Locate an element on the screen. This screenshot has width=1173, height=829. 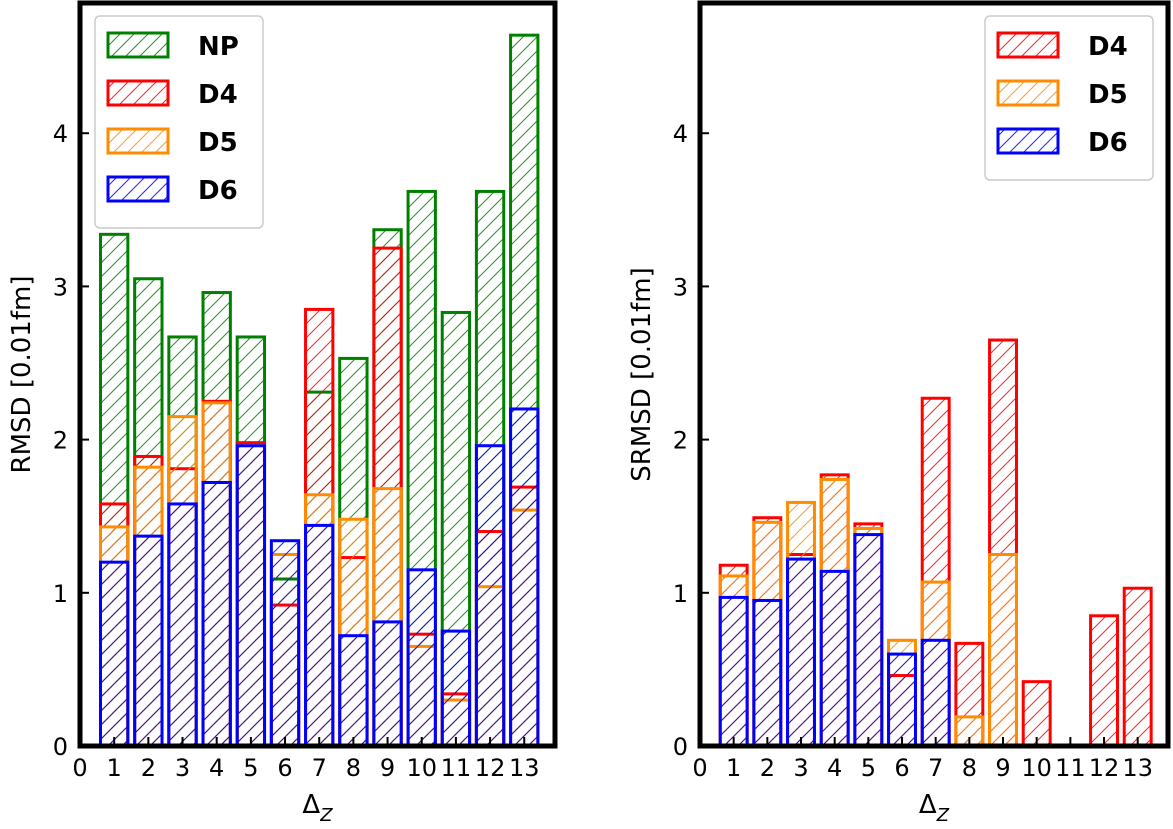
legend-box is located at coordinates (179, 122).